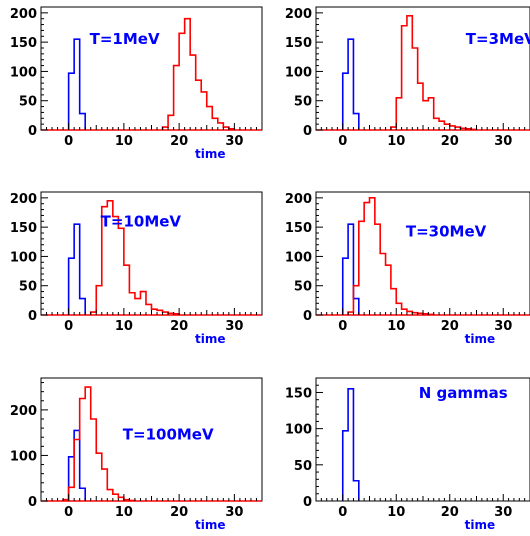 The image size is (530, 536). What do you see at coordinates (498, 39) in the screenshot?
I see `panel-annotation: T=3MeV` at bounding box center [498, 39].